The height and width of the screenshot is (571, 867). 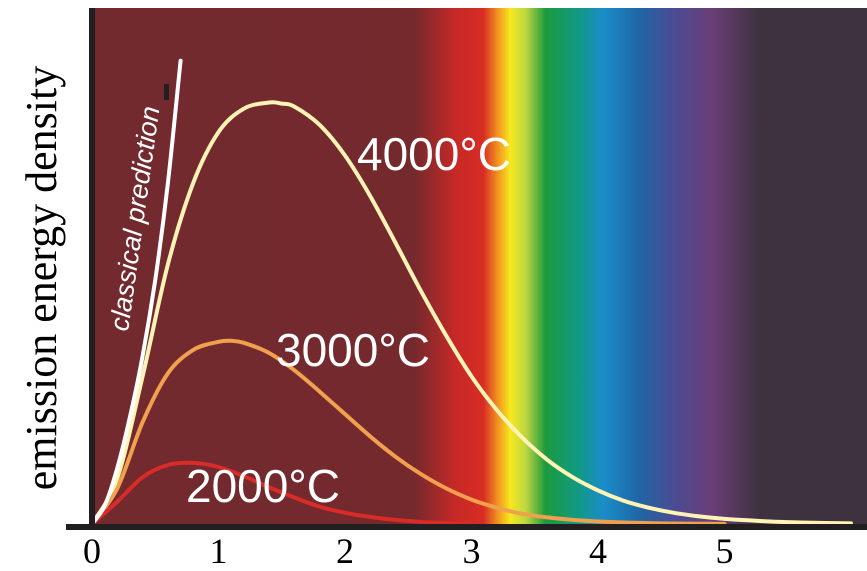 I want to click on series-line-2000c, so click(x=282, y=493).